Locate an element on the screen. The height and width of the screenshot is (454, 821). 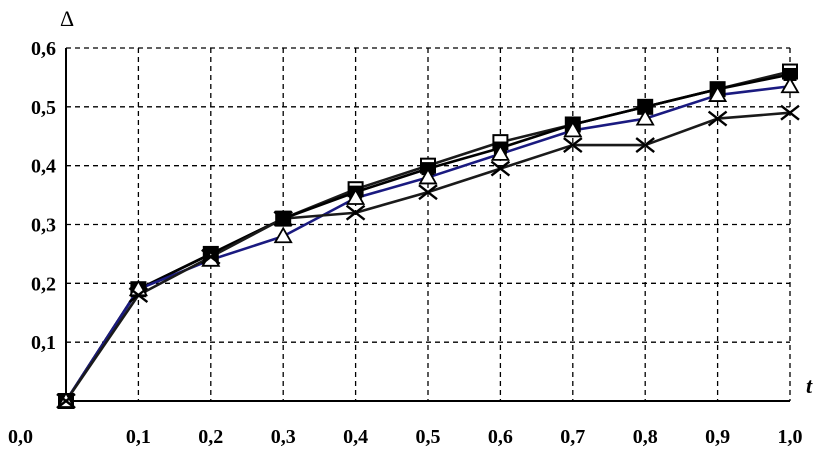
y-tick-labels: 0,1 0,2 0,3 0,4 0,5 0,6 is located at coordinates (43, 196).